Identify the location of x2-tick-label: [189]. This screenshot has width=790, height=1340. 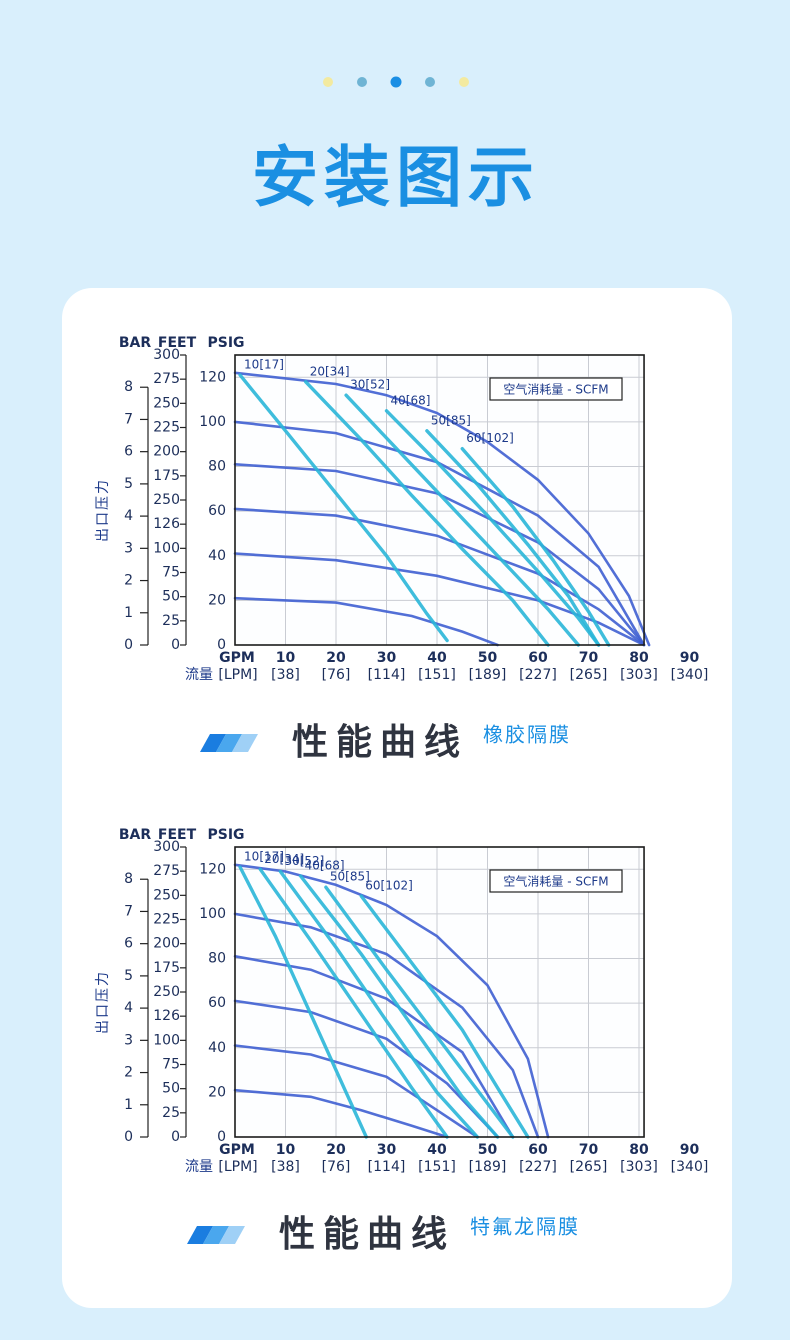
(488, 1167).